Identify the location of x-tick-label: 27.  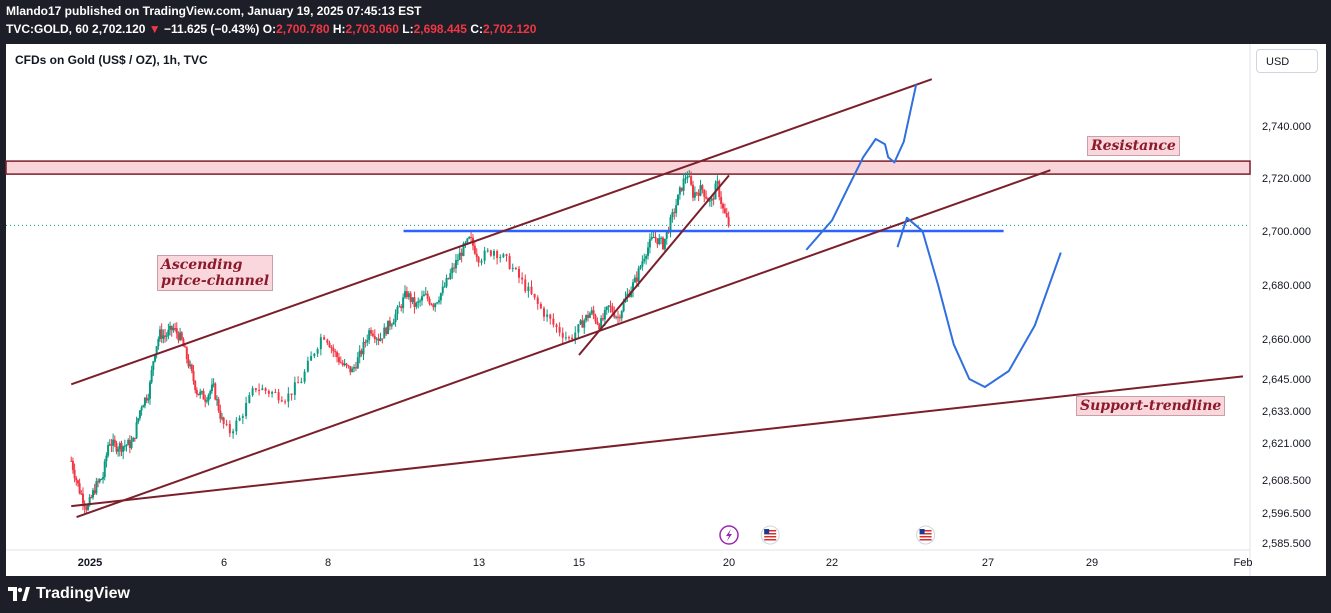
(988, 563).